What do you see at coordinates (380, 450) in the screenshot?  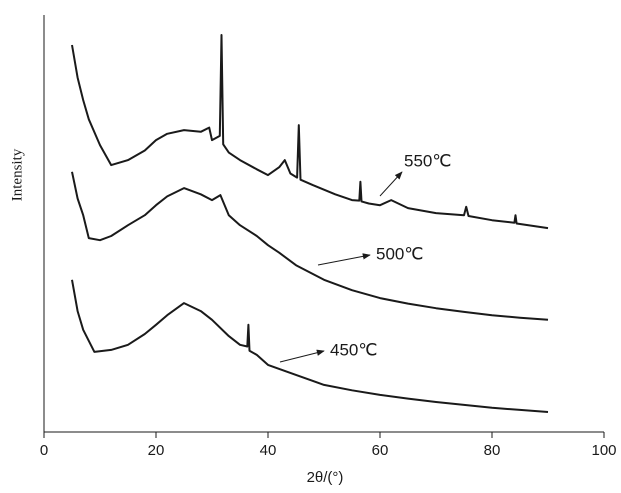 I see `x-tick-label: 60` at bounding box center [380, 450].